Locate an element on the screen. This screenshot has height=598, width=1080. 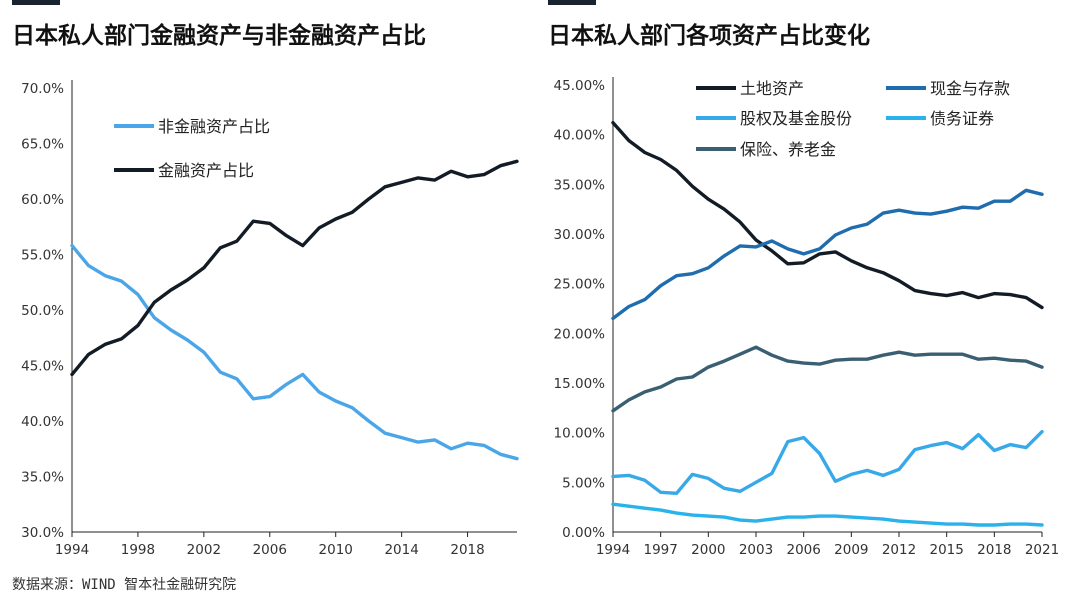
x-tick-label: 2002 is located at coordinates (204, 550).